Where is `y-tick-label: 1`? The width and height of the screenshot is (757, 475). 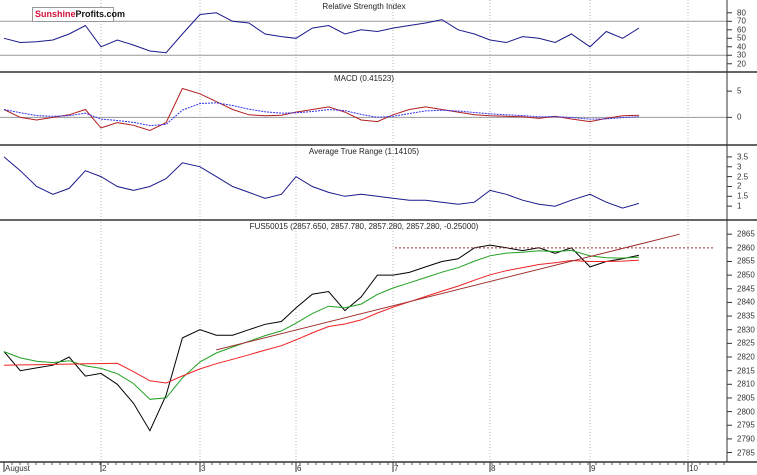
y-tick-label: 1 is located at coordinates (739, 206).